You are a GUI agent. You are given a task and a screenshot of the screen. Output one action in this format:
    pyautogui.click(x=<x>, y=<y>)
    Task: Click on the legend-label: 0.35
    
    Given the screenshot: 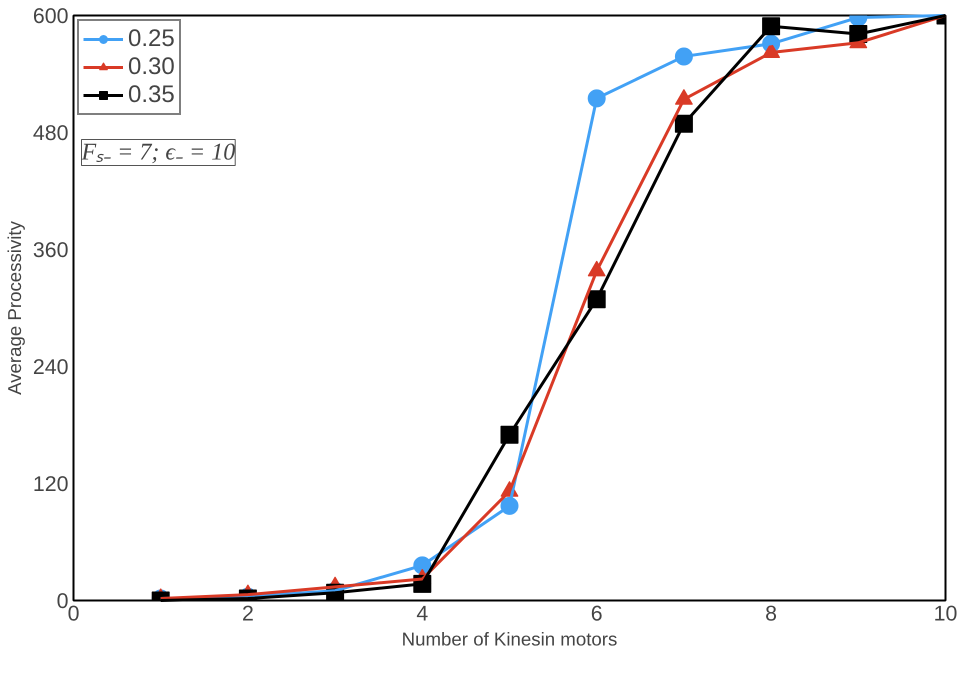 What is the action you would take?
    pyautogui.click(x=151, y=95)
    